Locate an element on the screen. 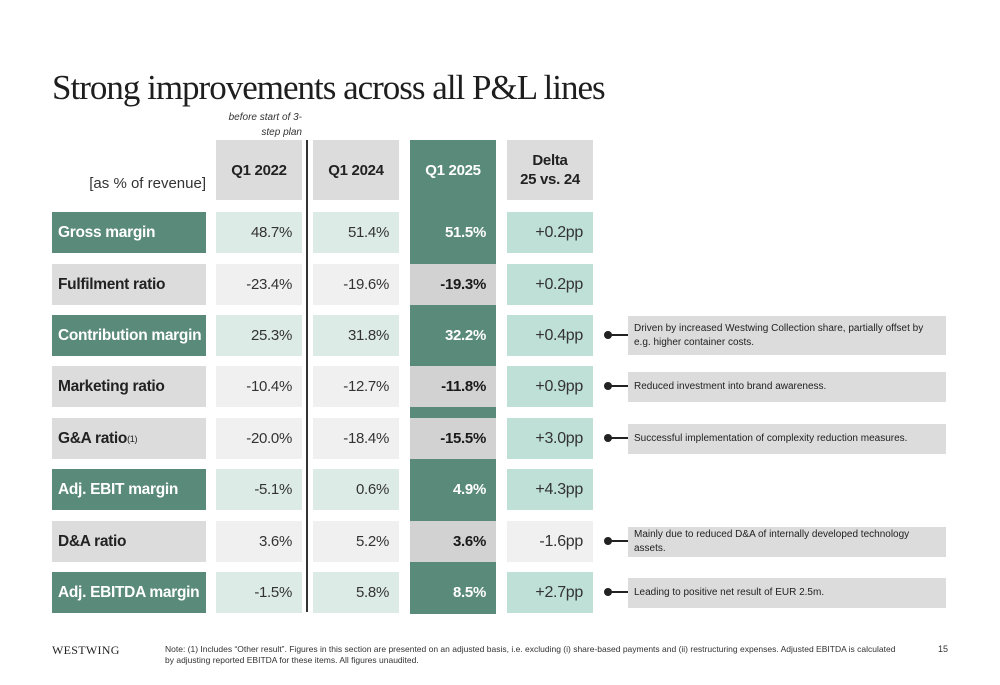 The width and height of the screenshot is (1000, 685). value-q1-2025: 32.2% is located at coordinates (453, 335).